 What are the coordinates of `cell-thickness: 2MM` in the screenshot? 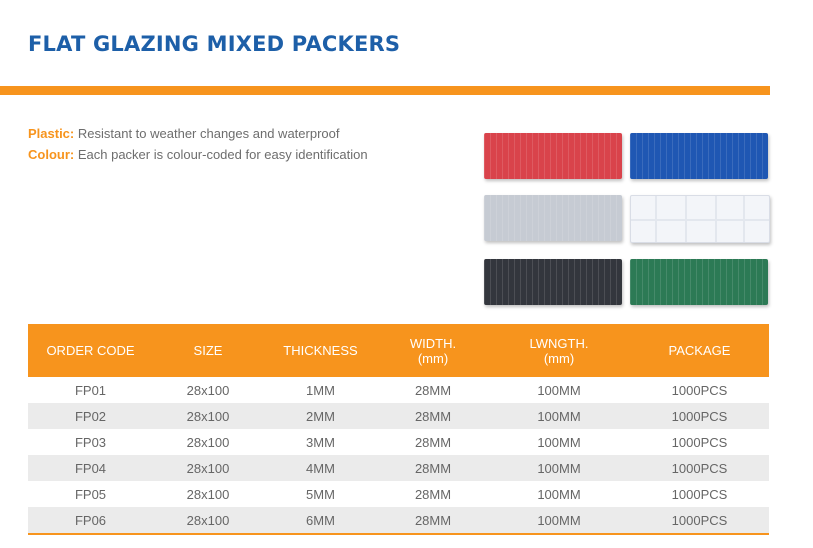 It's located at (320, 416).